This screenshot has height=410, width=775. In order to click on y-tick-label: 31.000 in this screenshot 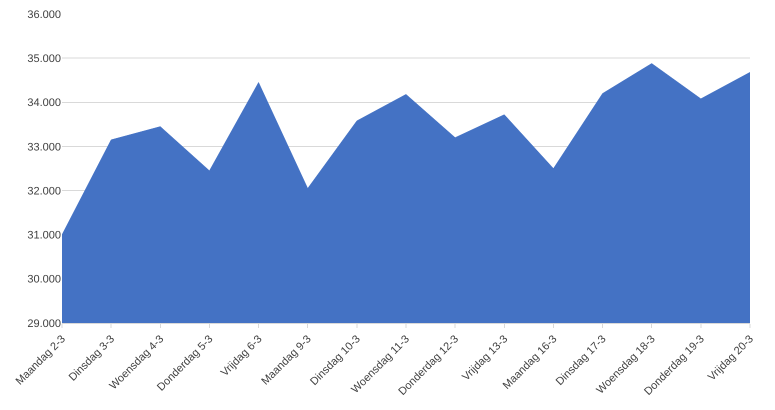, I will do `click(44, 236)`.